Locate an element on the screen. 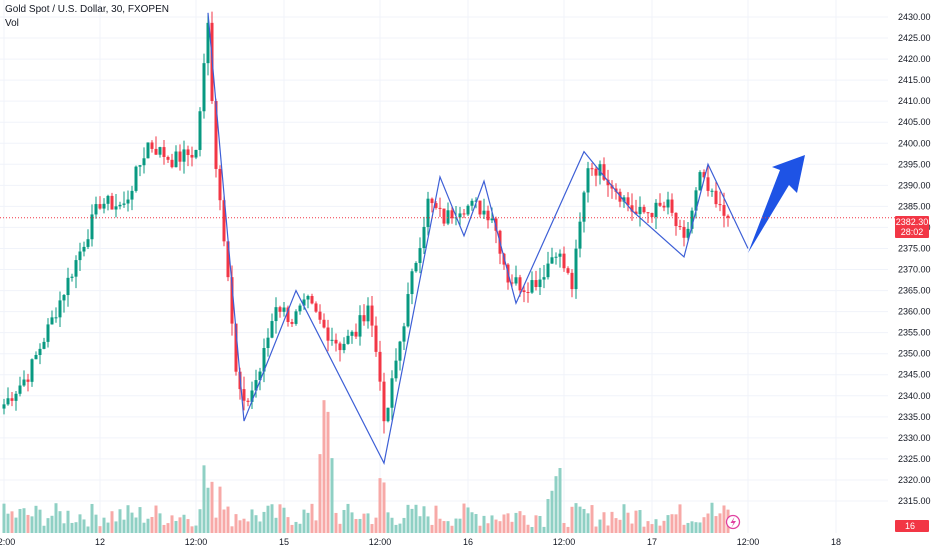 Image resolution: width=932 pixels, height=550 pixels. price-tick-label: 2360.00 is located at coordinates (914, 312).